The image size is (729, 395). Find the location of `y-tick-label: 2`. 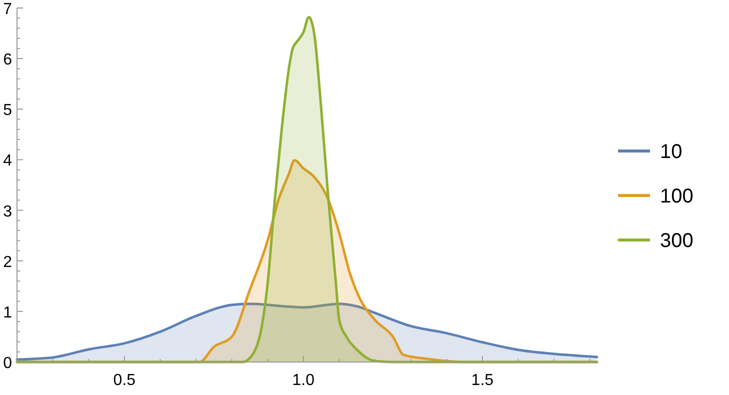

y-tick-label: 2 is located at coordinates (7, 262).